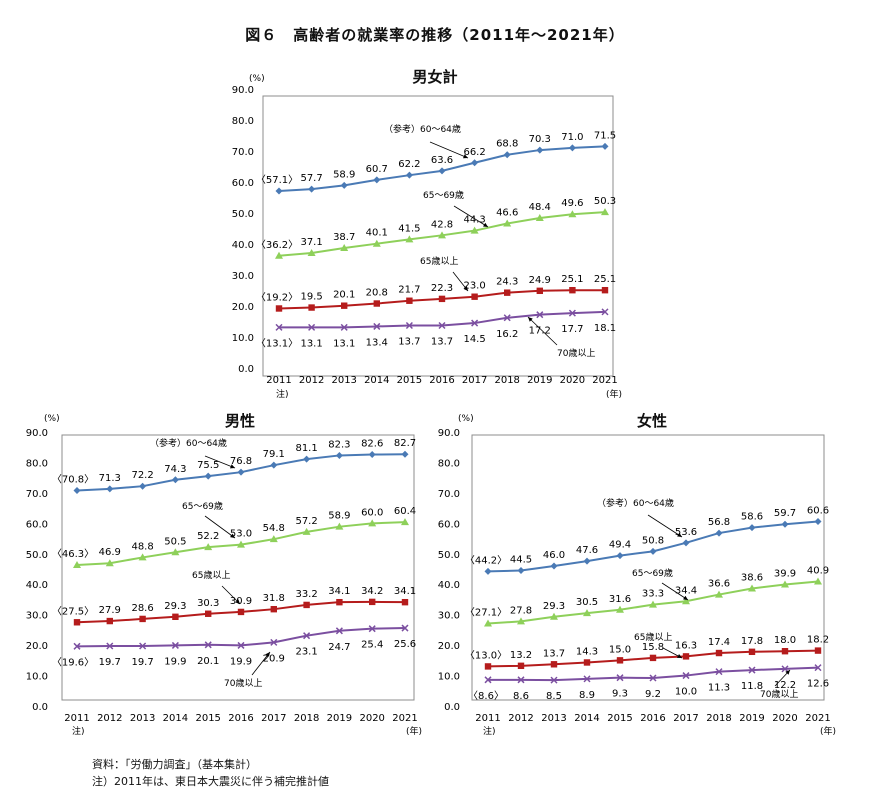 The height and width of the screenshot is (796, 870). Describe the element at coordinates (372, 512) in the screenshot. I see `data-label: 60.0` at that location.